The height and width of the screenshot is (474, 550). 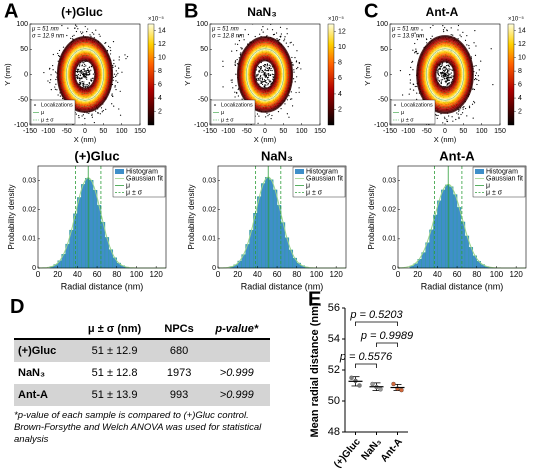 I want to click on significance-bracket, so click(x=366, y=365).